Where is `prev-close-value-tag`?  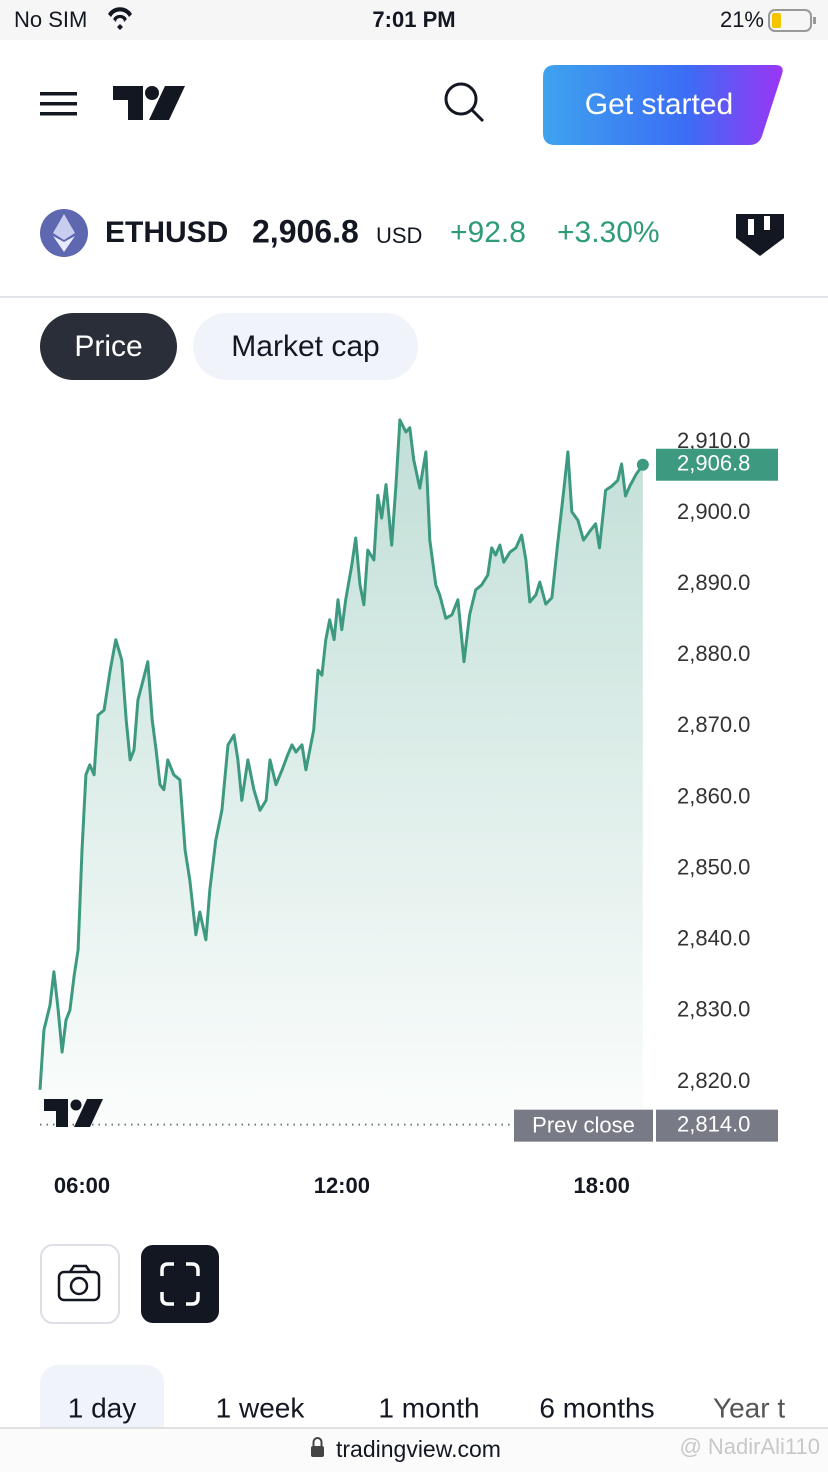
prev-close-value-tag is located at coordinates (717, 1125).